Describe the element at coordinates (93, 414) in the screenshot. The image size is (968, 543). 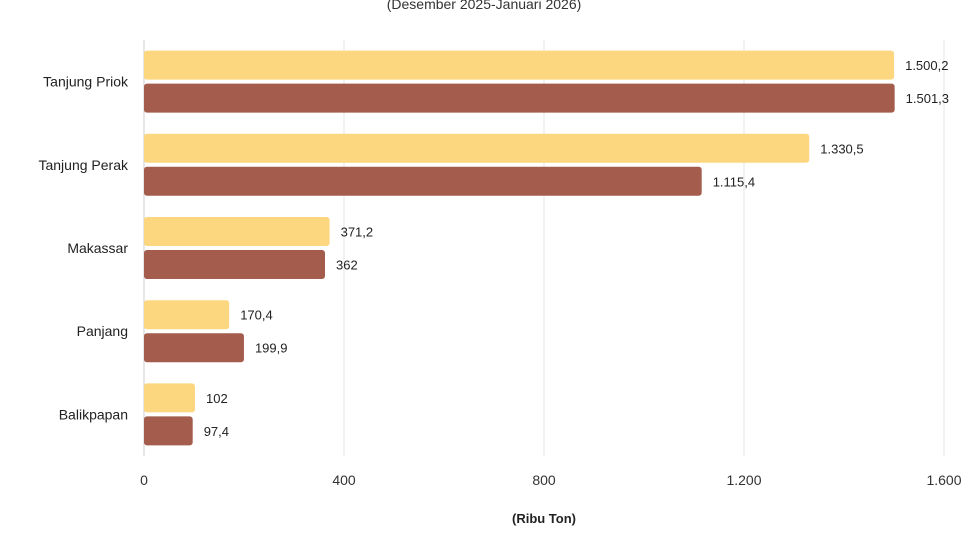
I see `category-label-4: Balikpapan` at that location.